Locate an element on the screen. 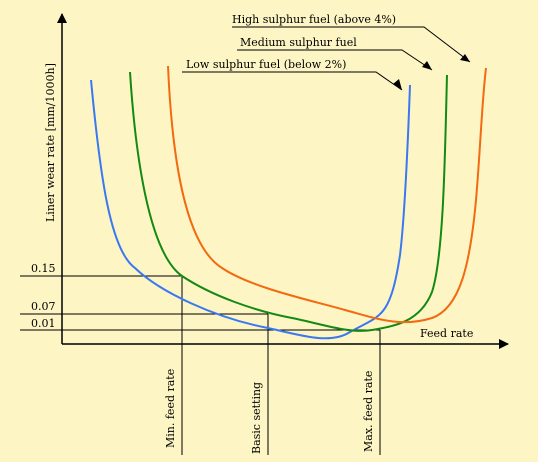  arrowhead-high is located at coordinates (465, 58).